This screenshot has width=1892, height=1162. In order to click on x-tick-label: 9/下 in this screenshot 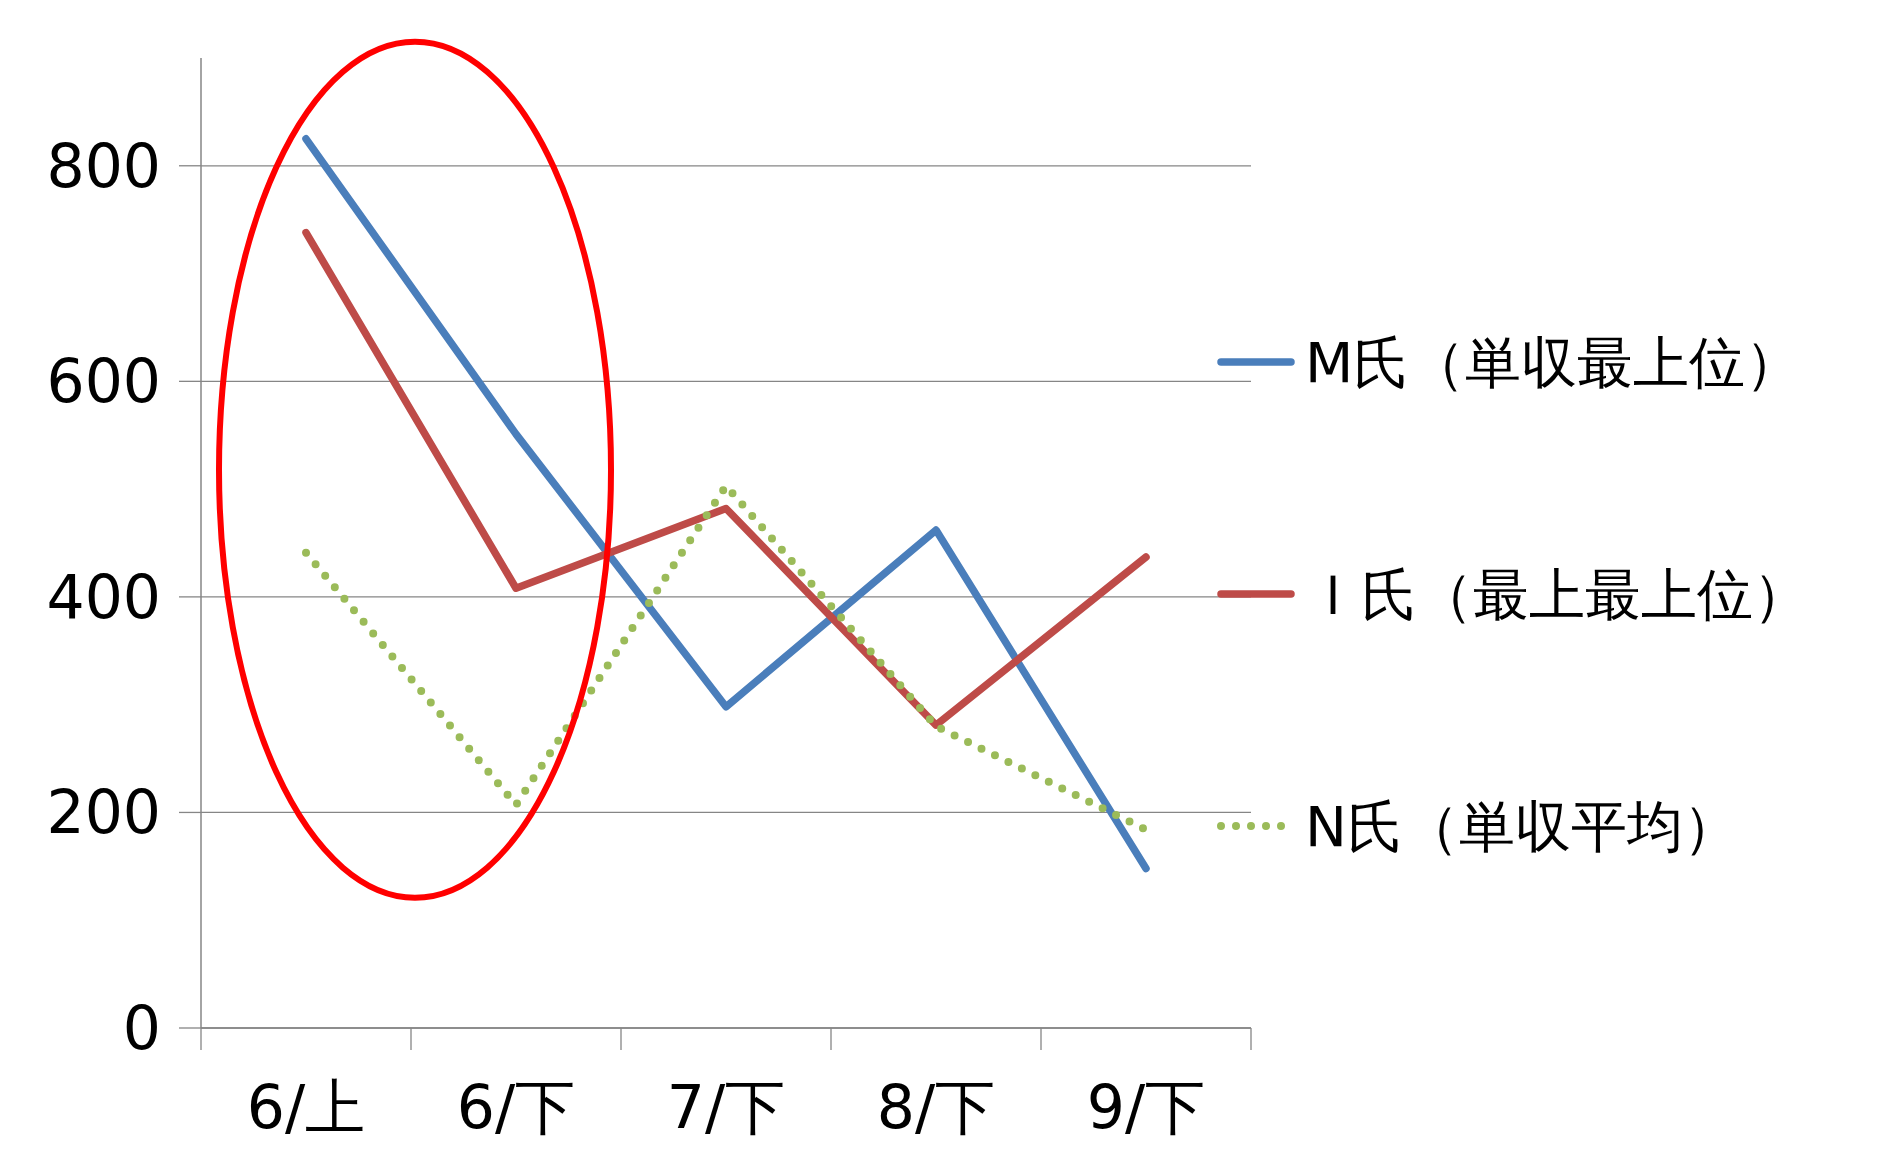, I will do `click(1146, 1107)`.